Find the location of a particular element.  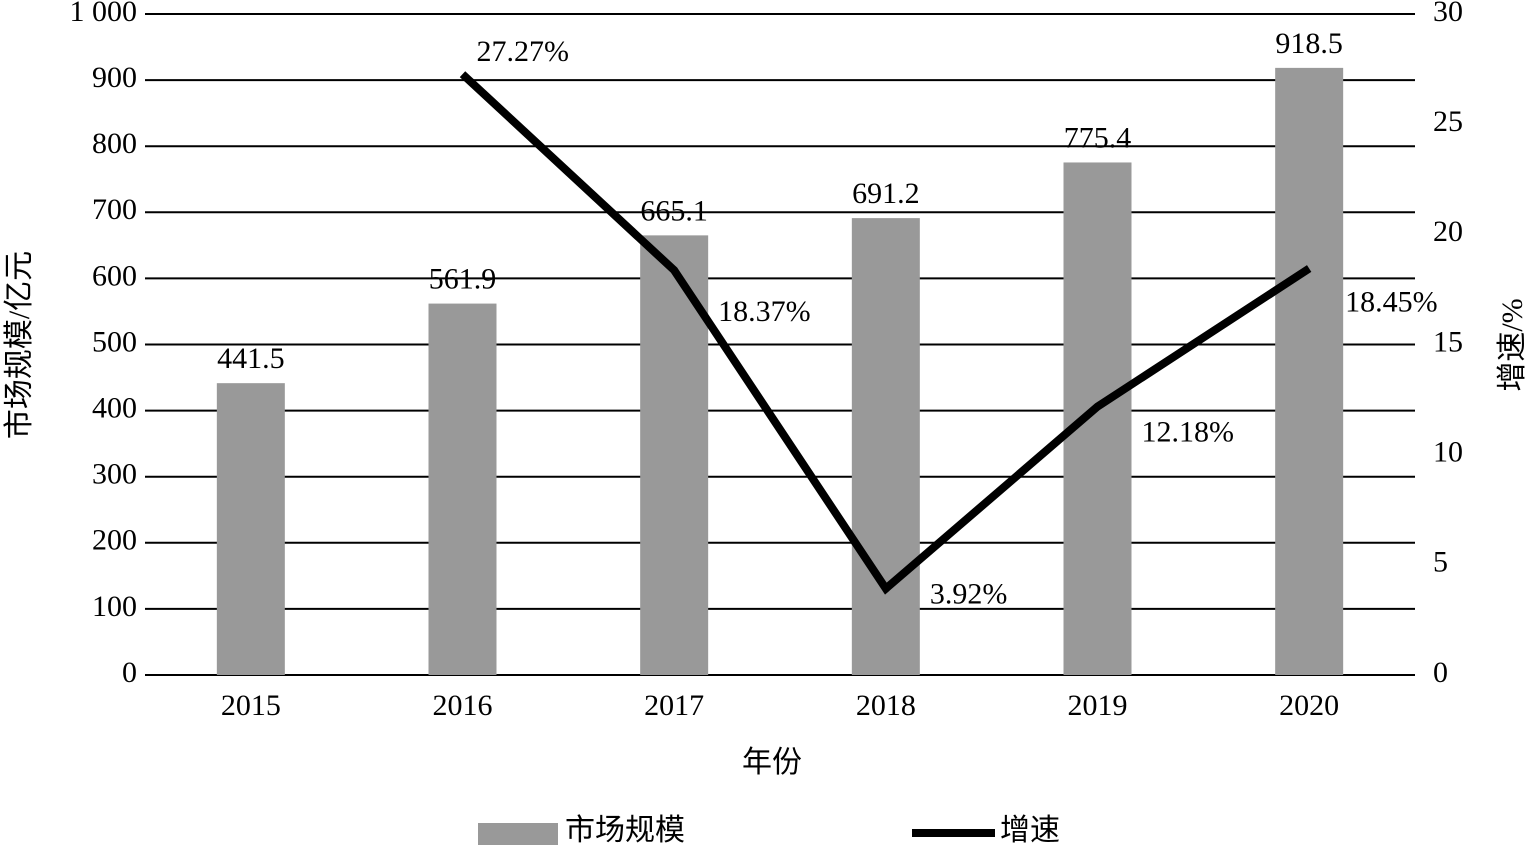

y-tick-label: 900 is located at coordinates (114, 77).